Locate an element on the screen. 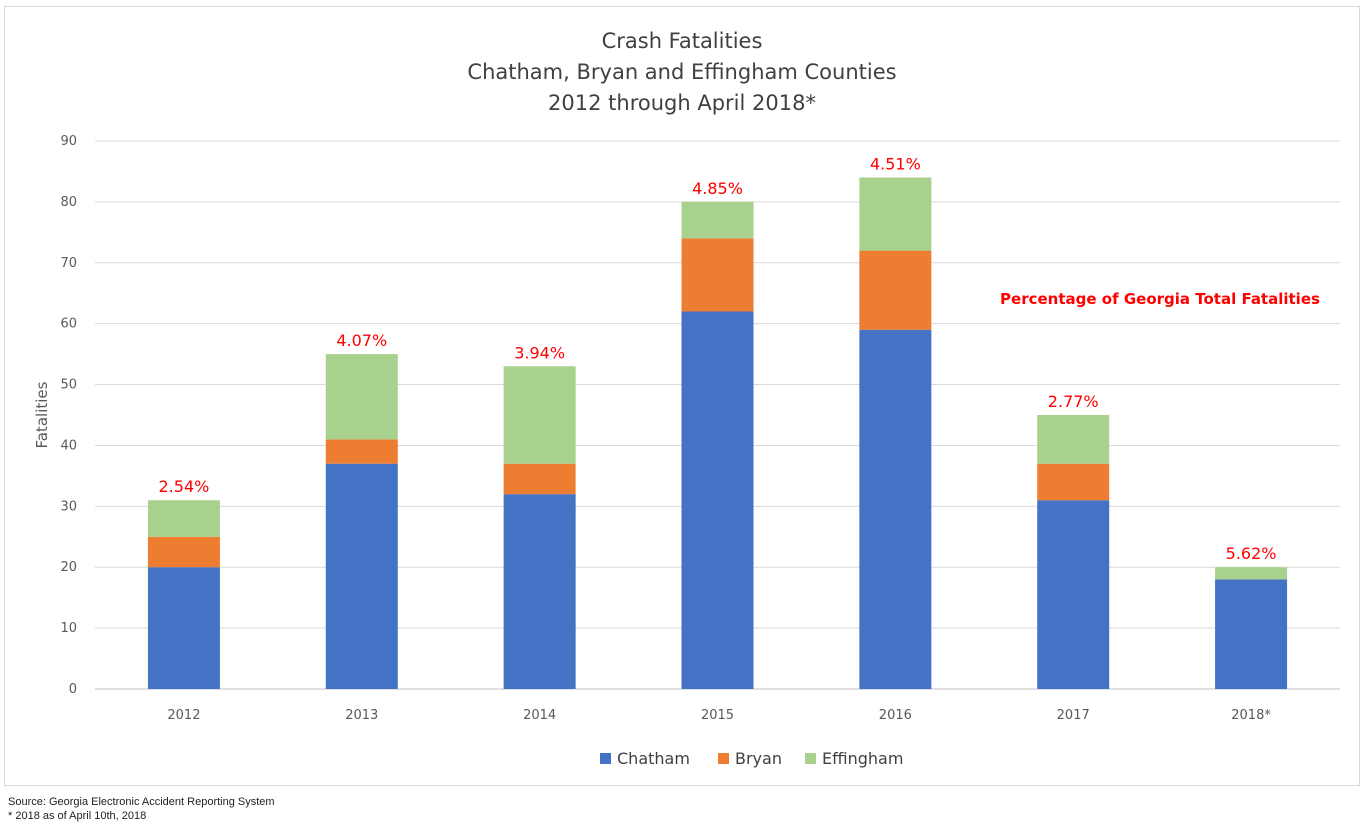  data-label: 4.07% is located at coordinates (361, 340).